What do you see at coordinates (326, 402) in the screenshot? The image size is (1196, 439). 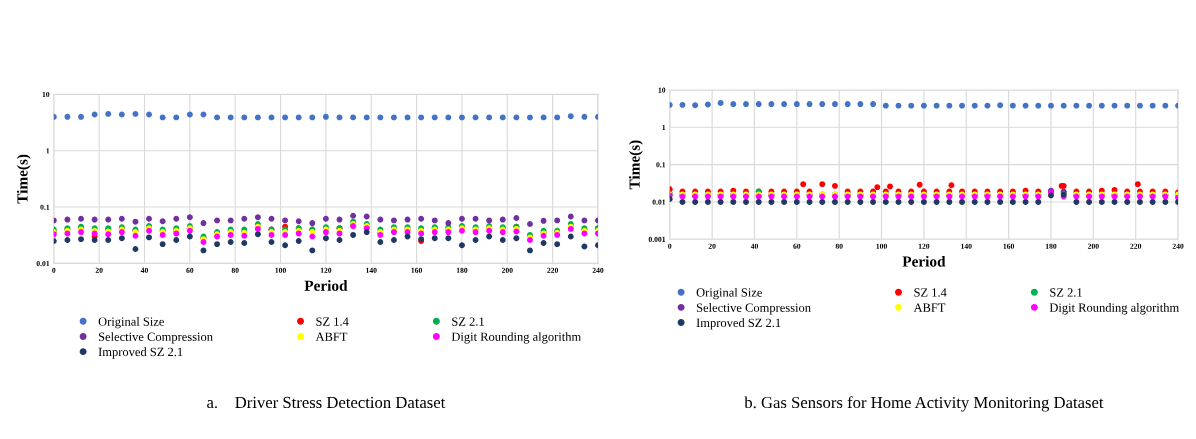 I see `text: a. Driver Stress Detection Dataset` at bounding box center [326, 402].